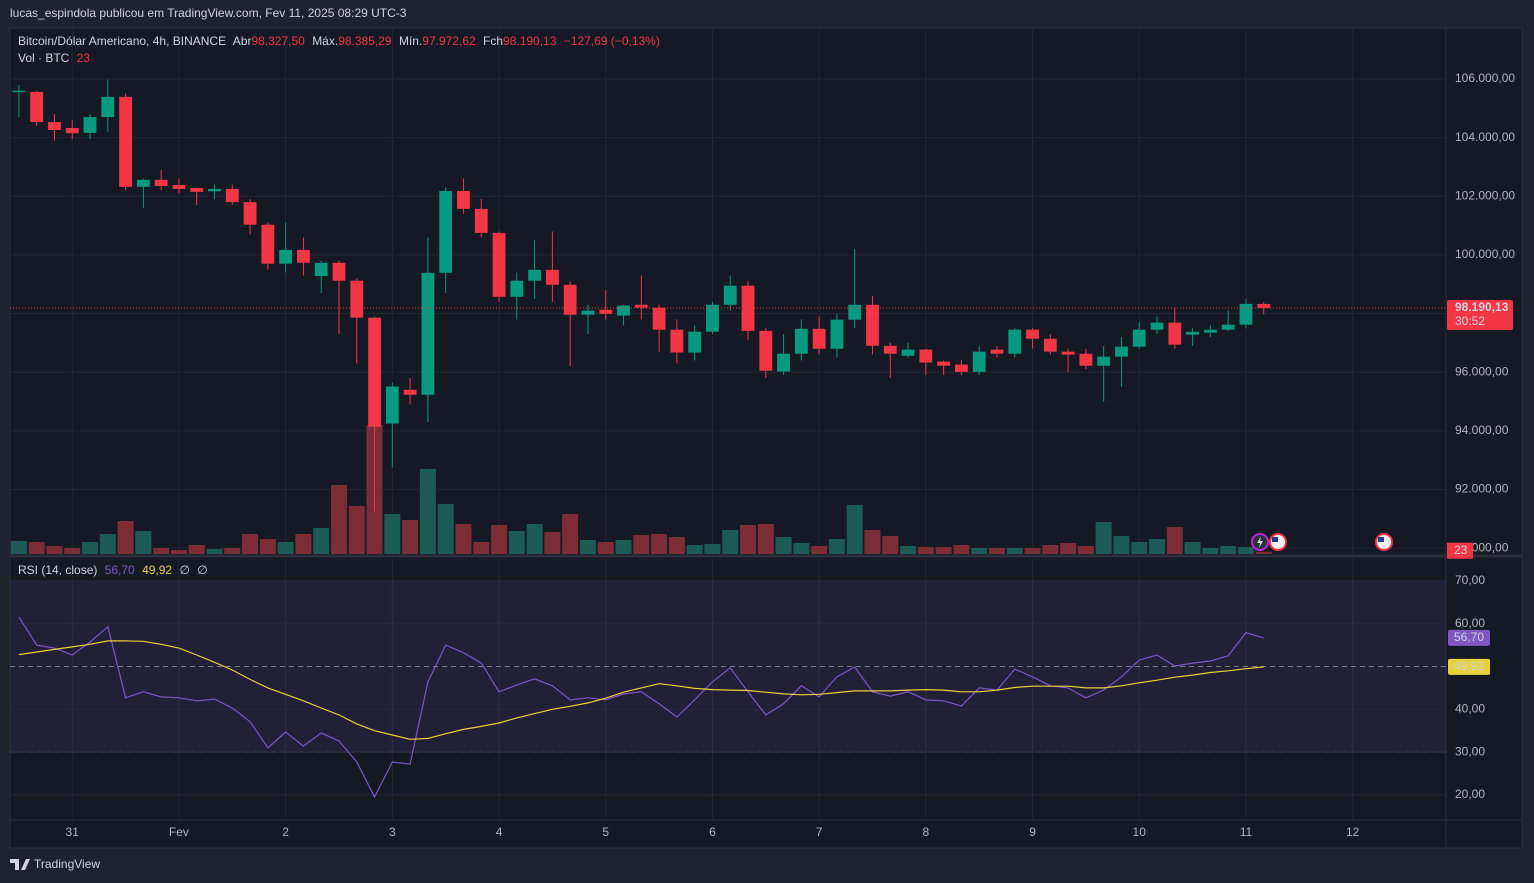  I want to click on y-tick-label: 96.000,00, so click(1482, 371).